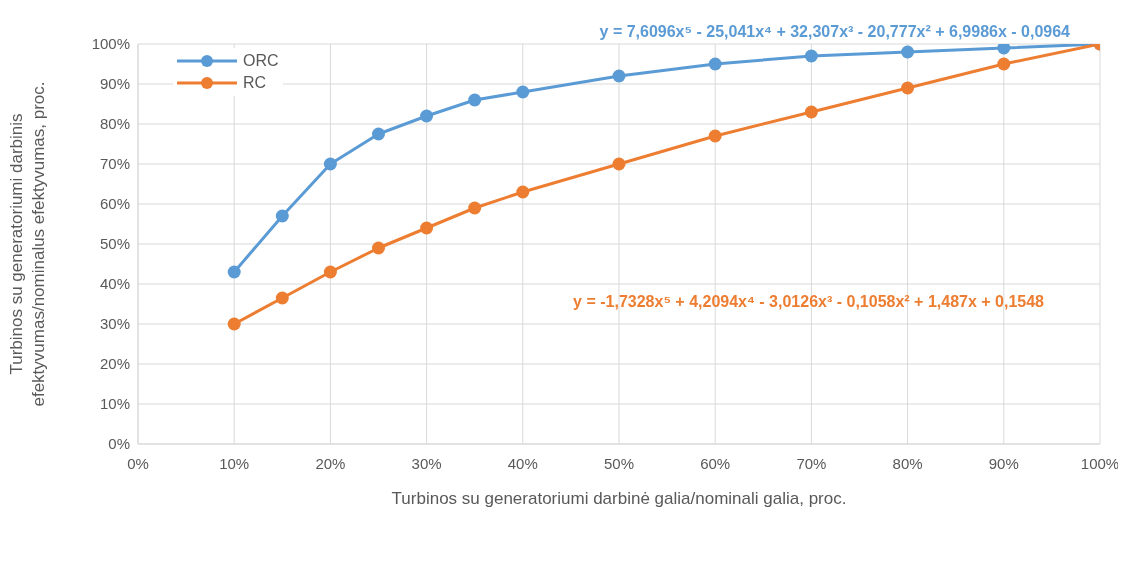  Describe the element at coordinates (261, 61) in the screenshot. I see `legend-label: ORC` at that location.